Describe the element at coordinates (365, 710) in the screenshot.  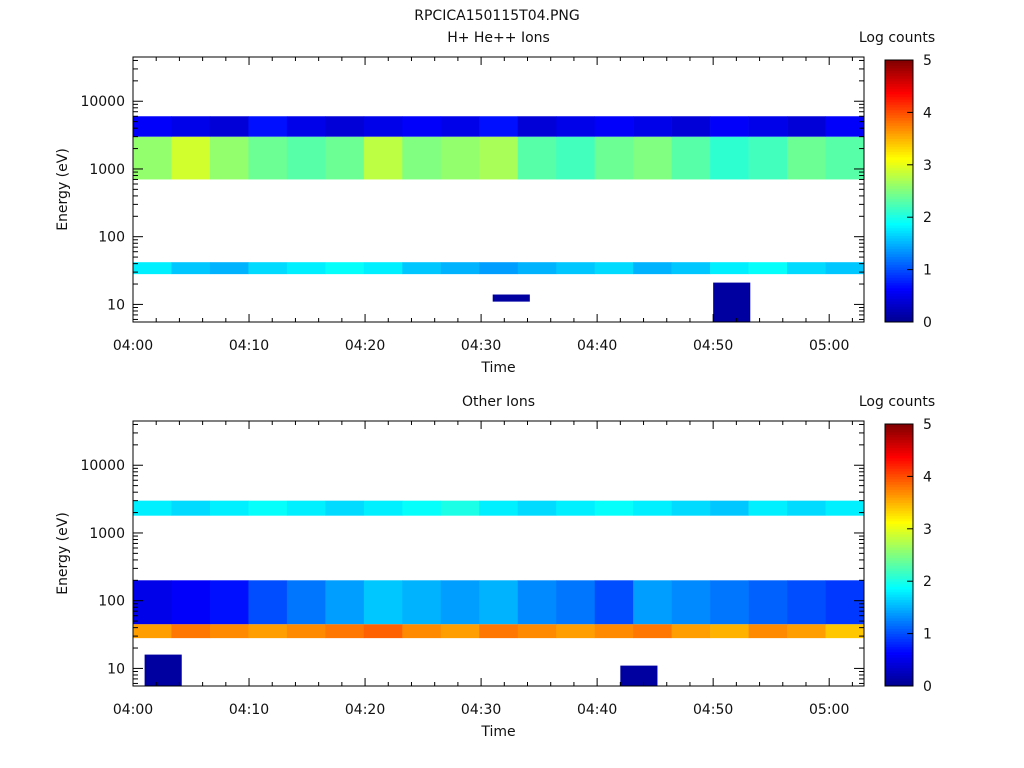
I see `x-tick-label: 04:20` at that location.